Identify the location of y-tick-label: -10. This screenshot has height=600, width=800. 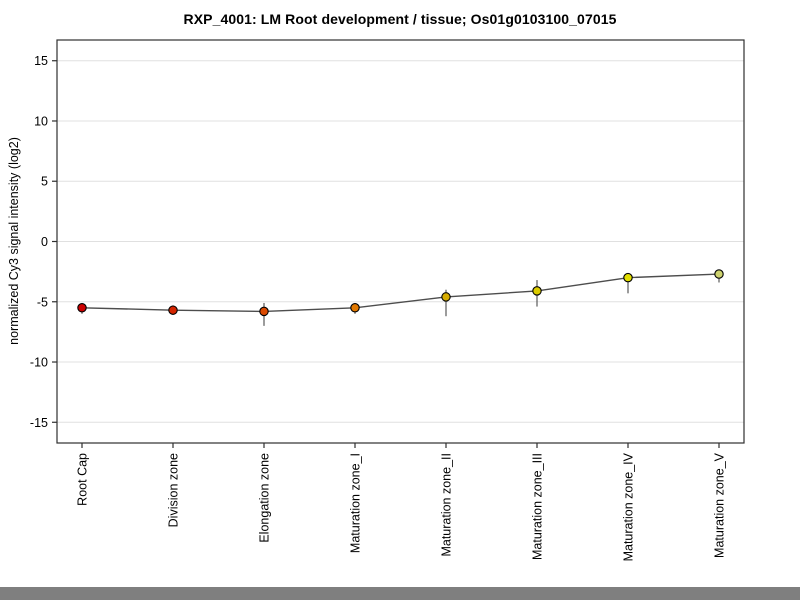
(39, 363).